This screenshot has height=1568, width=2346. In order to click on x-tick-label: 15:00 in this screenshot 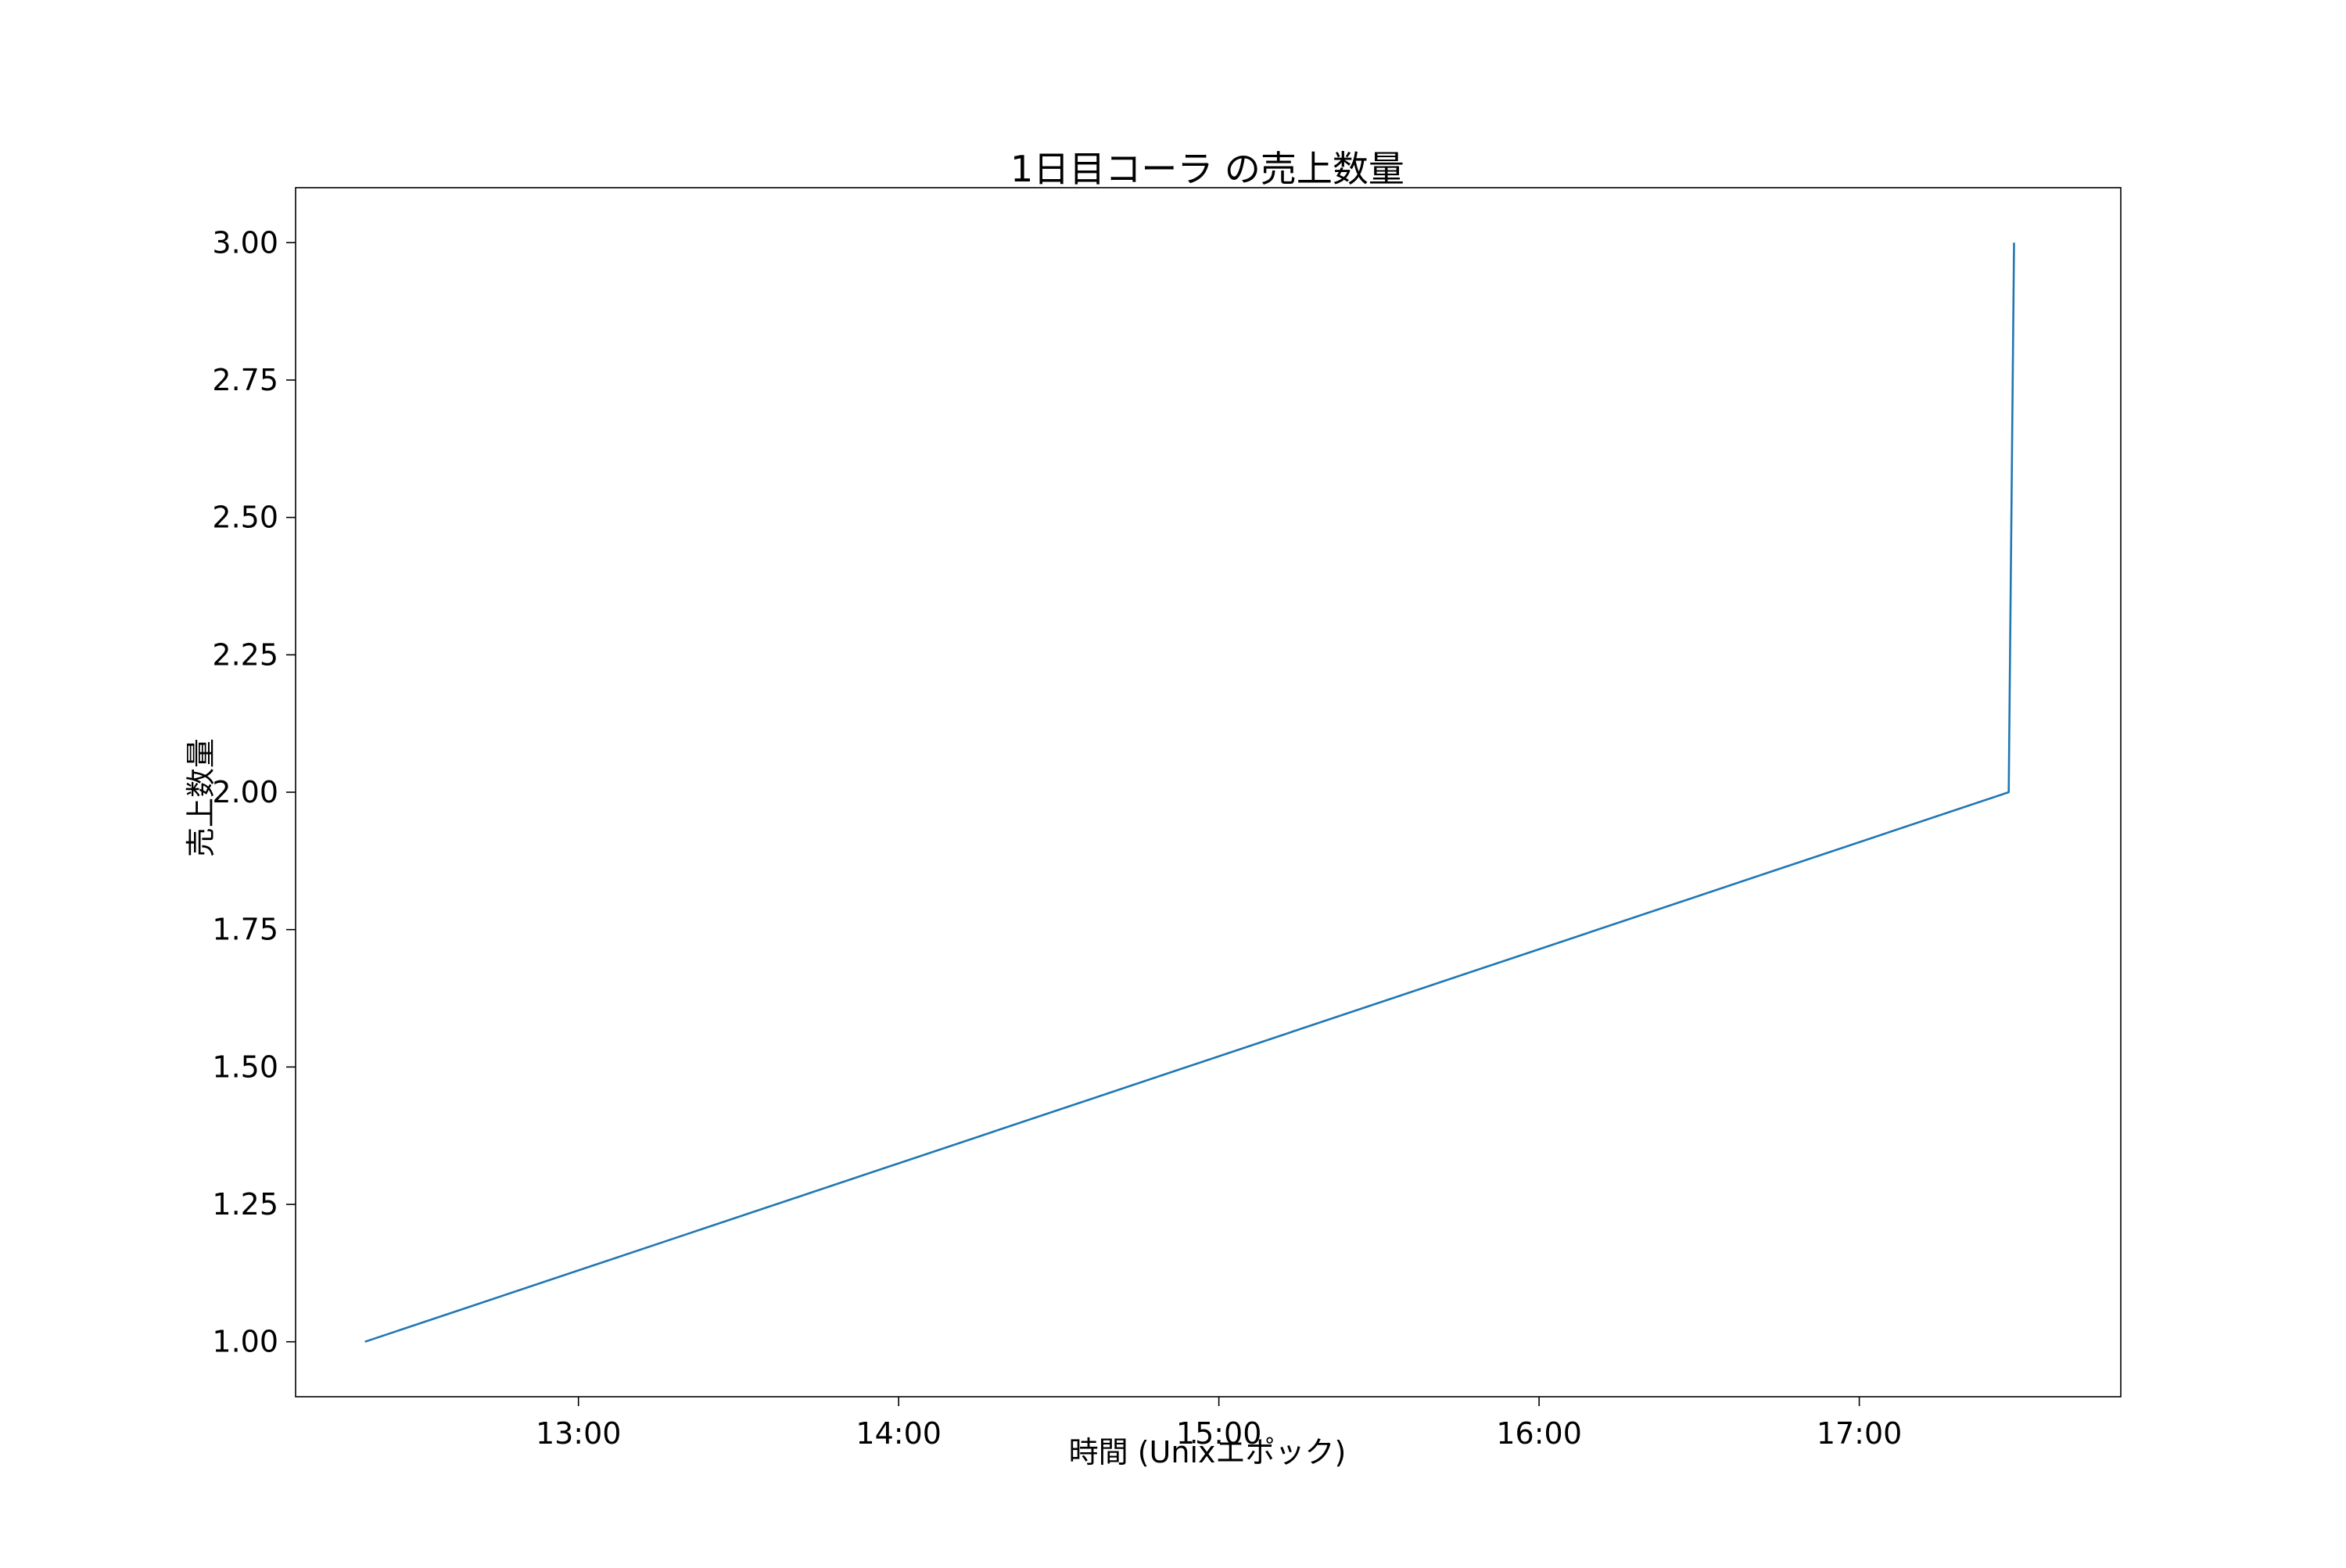, I will do `click(1219, 1433)`.